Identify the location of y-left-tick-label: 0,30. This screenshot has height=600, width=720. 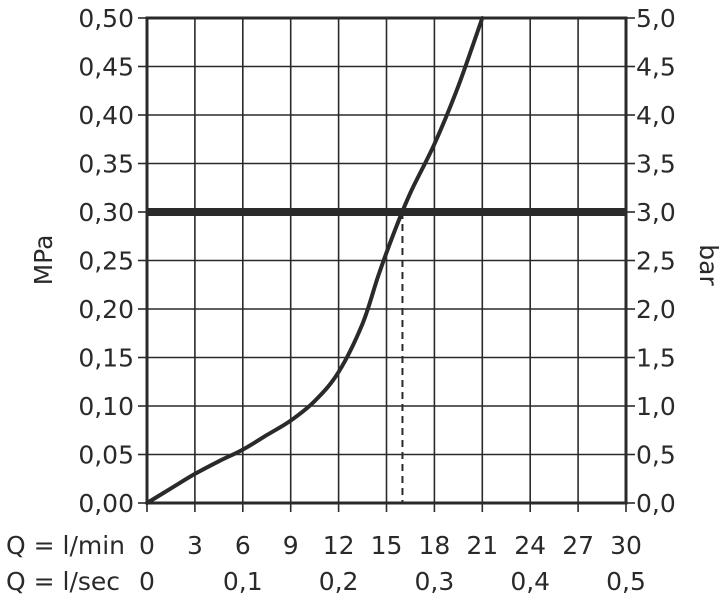
(106, 212).